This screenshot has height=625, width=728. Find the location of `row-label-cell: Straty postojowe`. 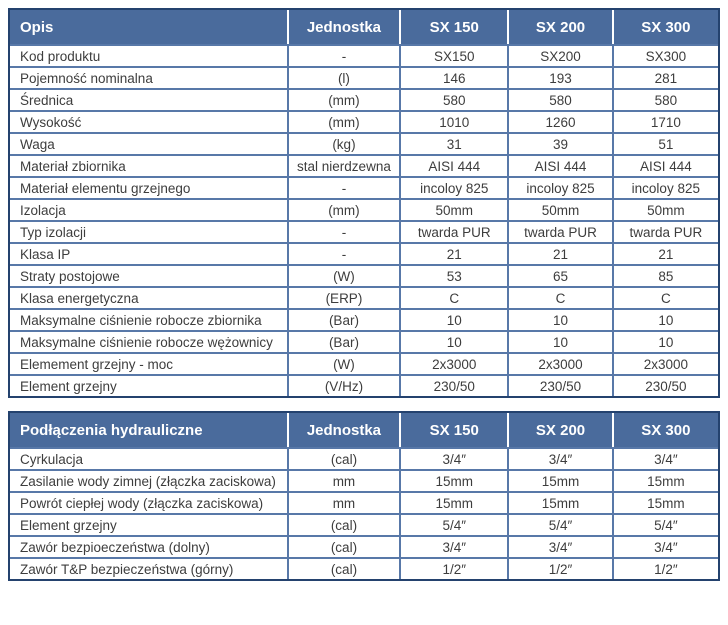

row-label-cell: Straty postojowe is located at coordinates (148, 275).